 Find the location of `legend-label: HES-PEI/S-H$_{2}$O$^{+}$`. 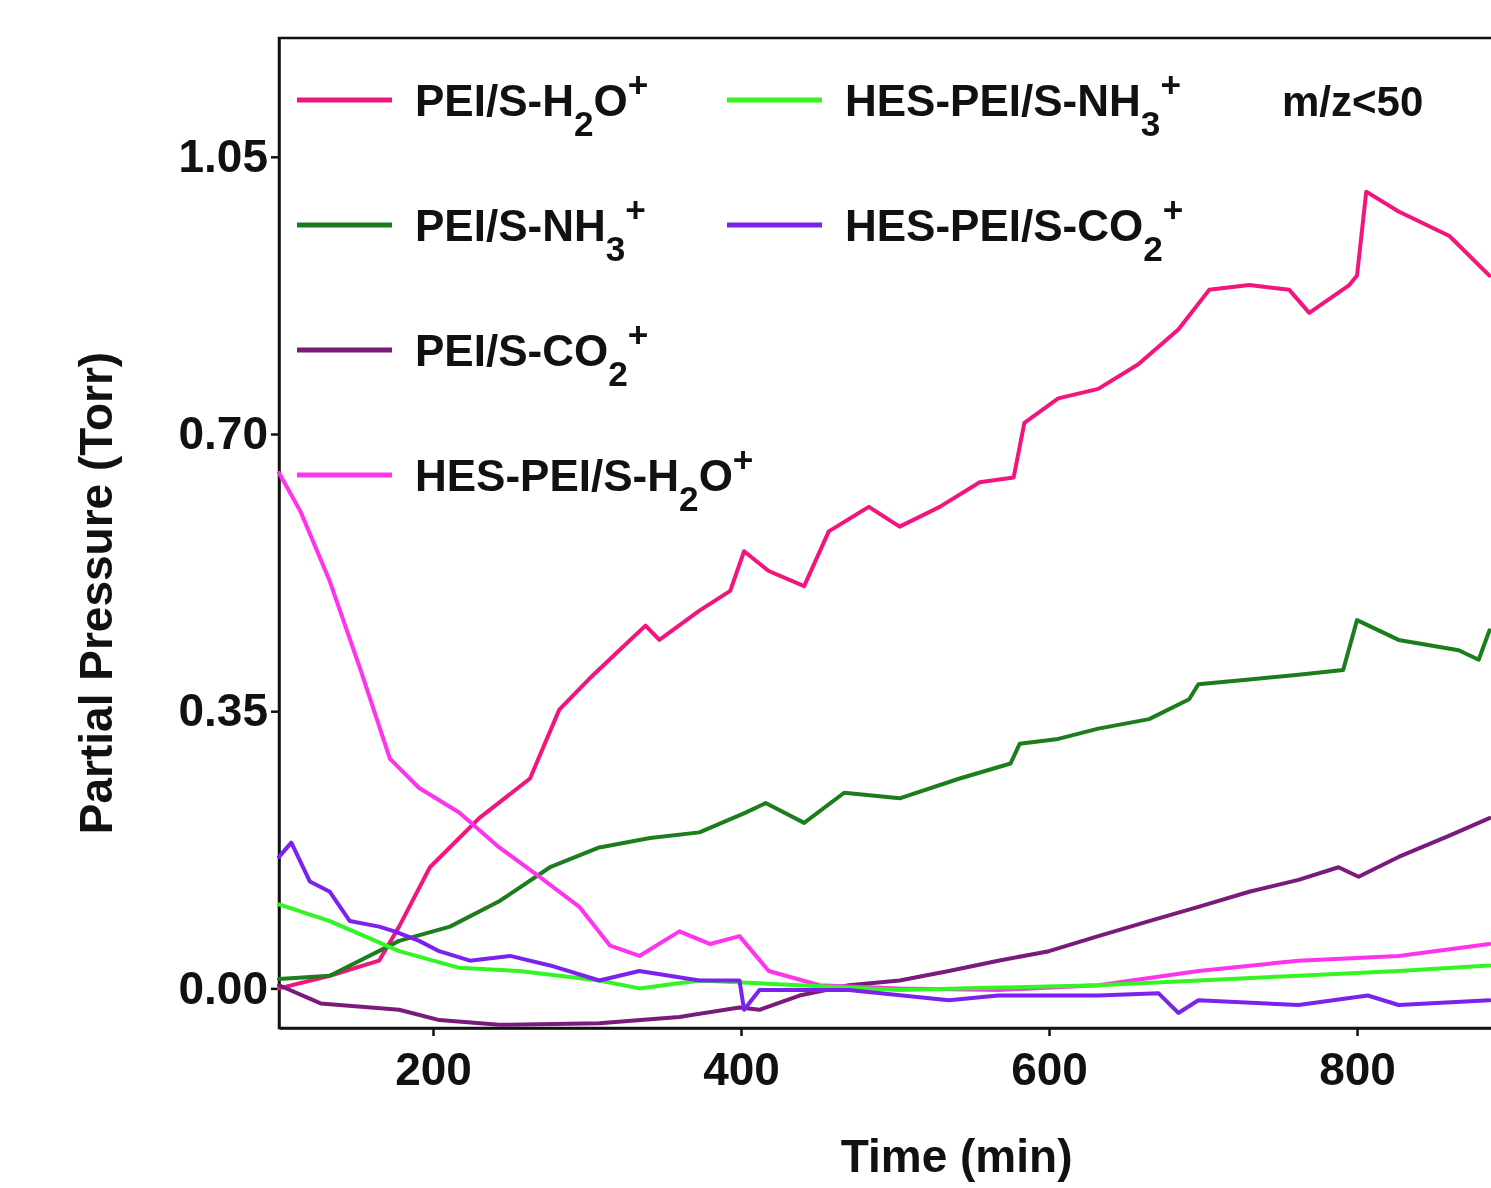

legend-label: HES-PEI/S-H$_{2}$O$^{+}$ is located at coordinates (584, 478).